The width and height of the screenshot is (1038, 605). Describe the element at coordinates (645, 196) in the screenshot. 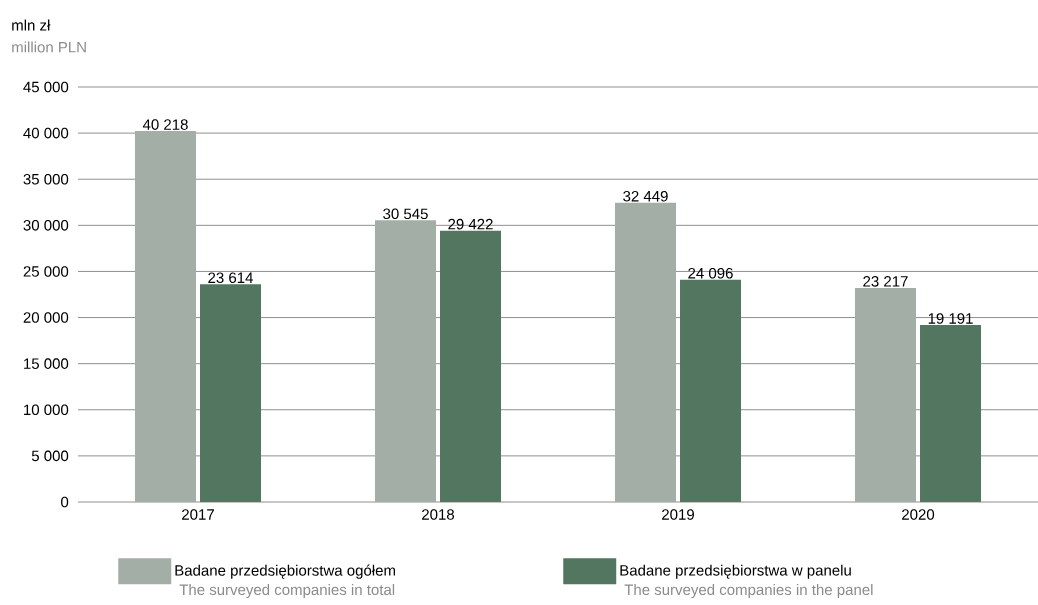

I see `data-label: 32 449` at that location.